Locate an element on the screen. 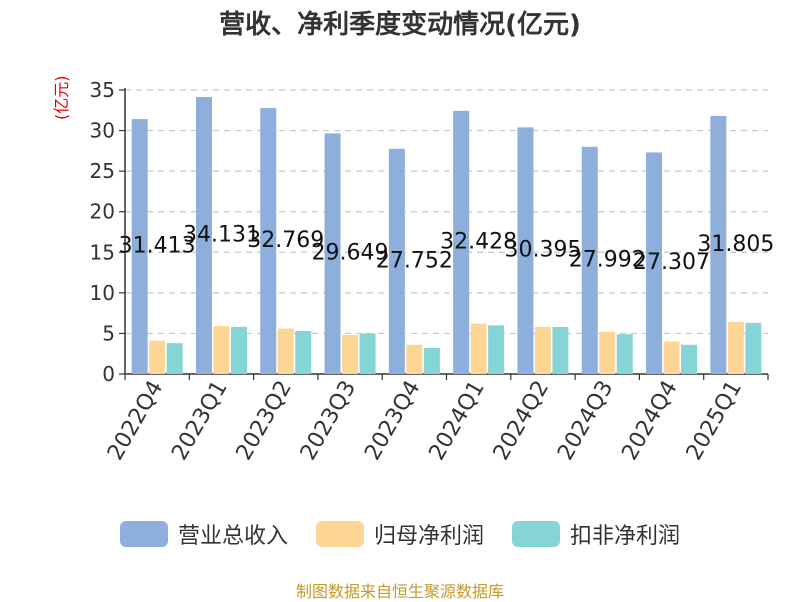 The width and height of the screenshot is (800, 602). x-tick-label: 2024Q4 is located at coordinates (649, 421).